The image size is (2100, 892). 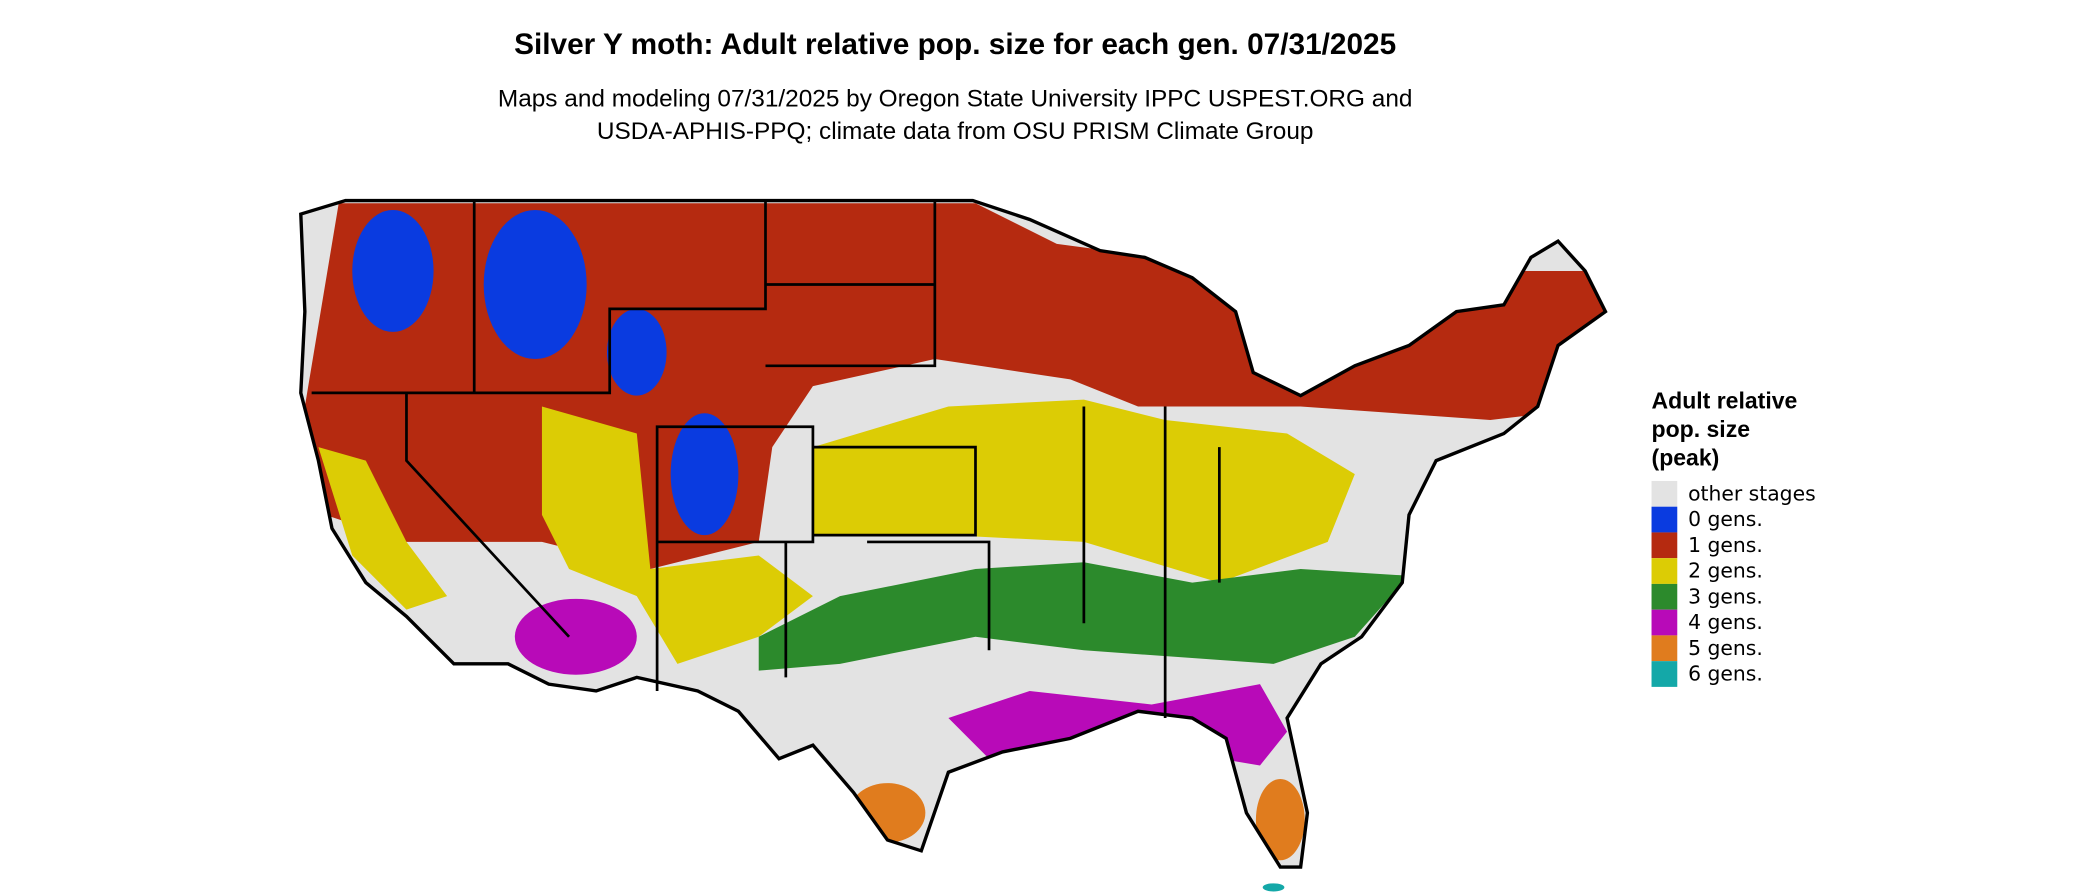 What do you see at coordinates (1701, 429) in the screenshot?
I see `legend-title: pop. size` at bounding box center [1701, 429].